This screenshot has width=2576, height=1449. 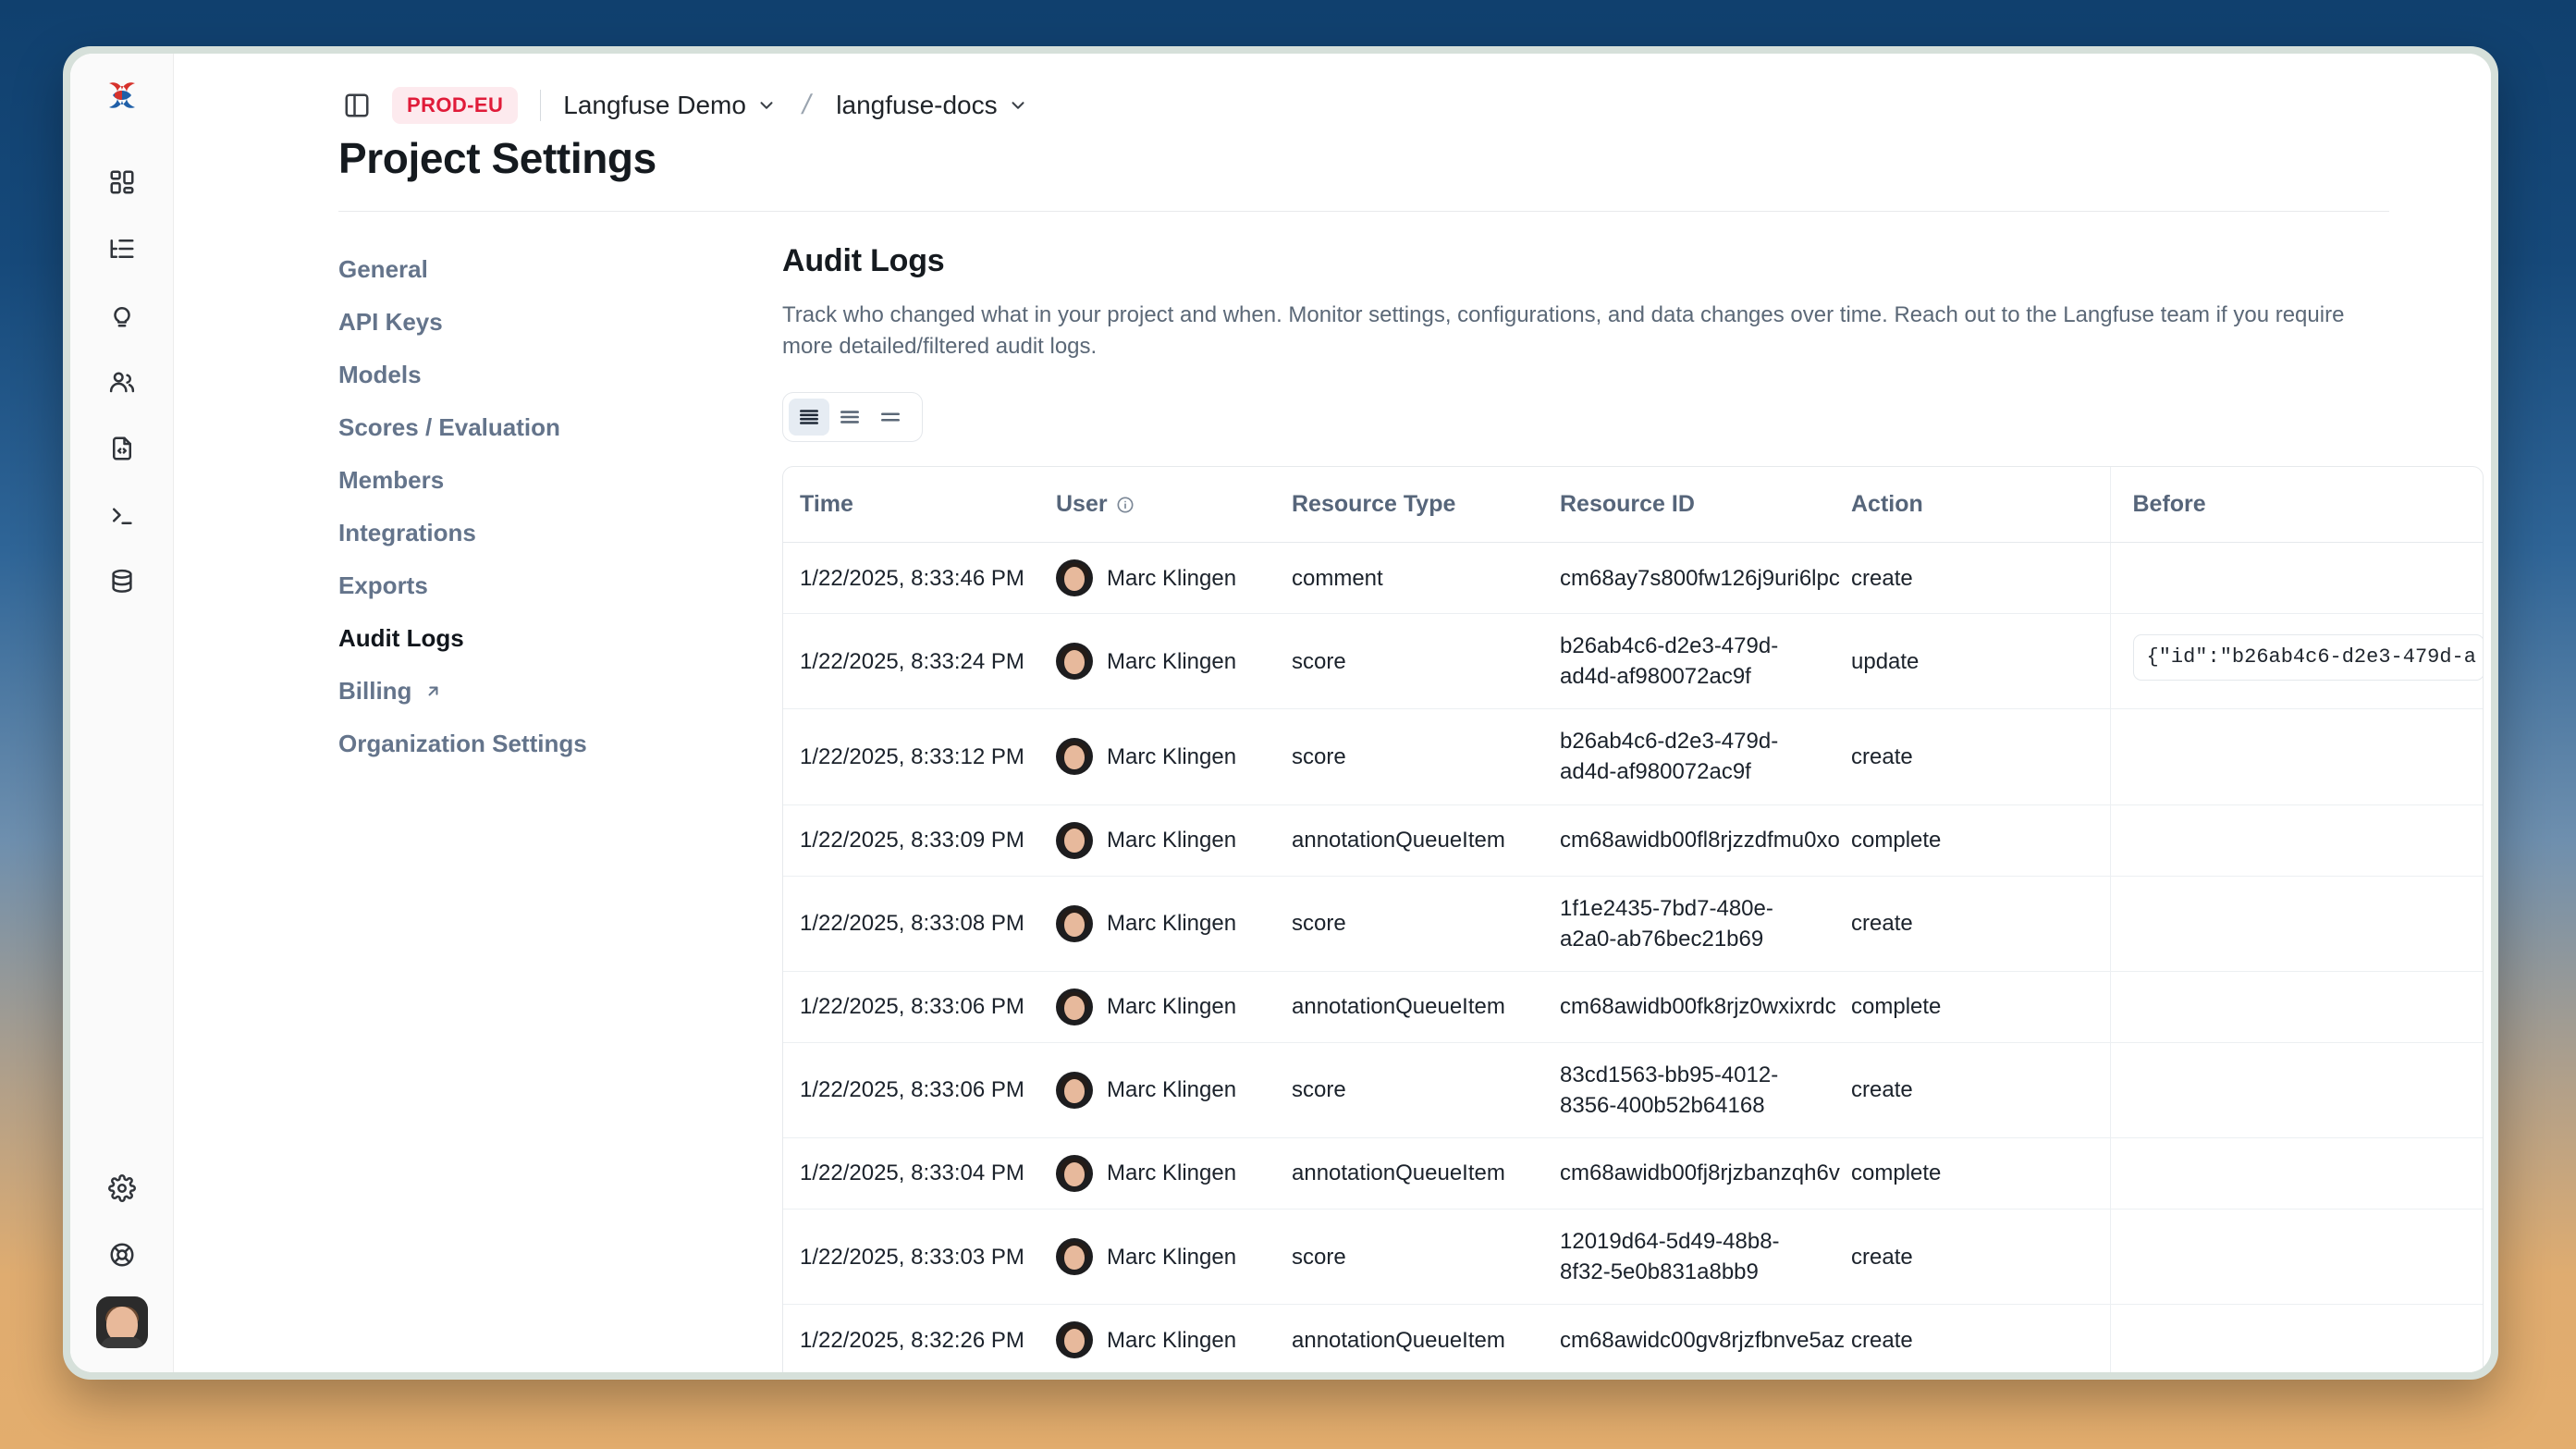 What do you see at coordinates (464, 375) in the screenshot?
I see `sidebar-item-models: Models` at bounding box center [464, 375].